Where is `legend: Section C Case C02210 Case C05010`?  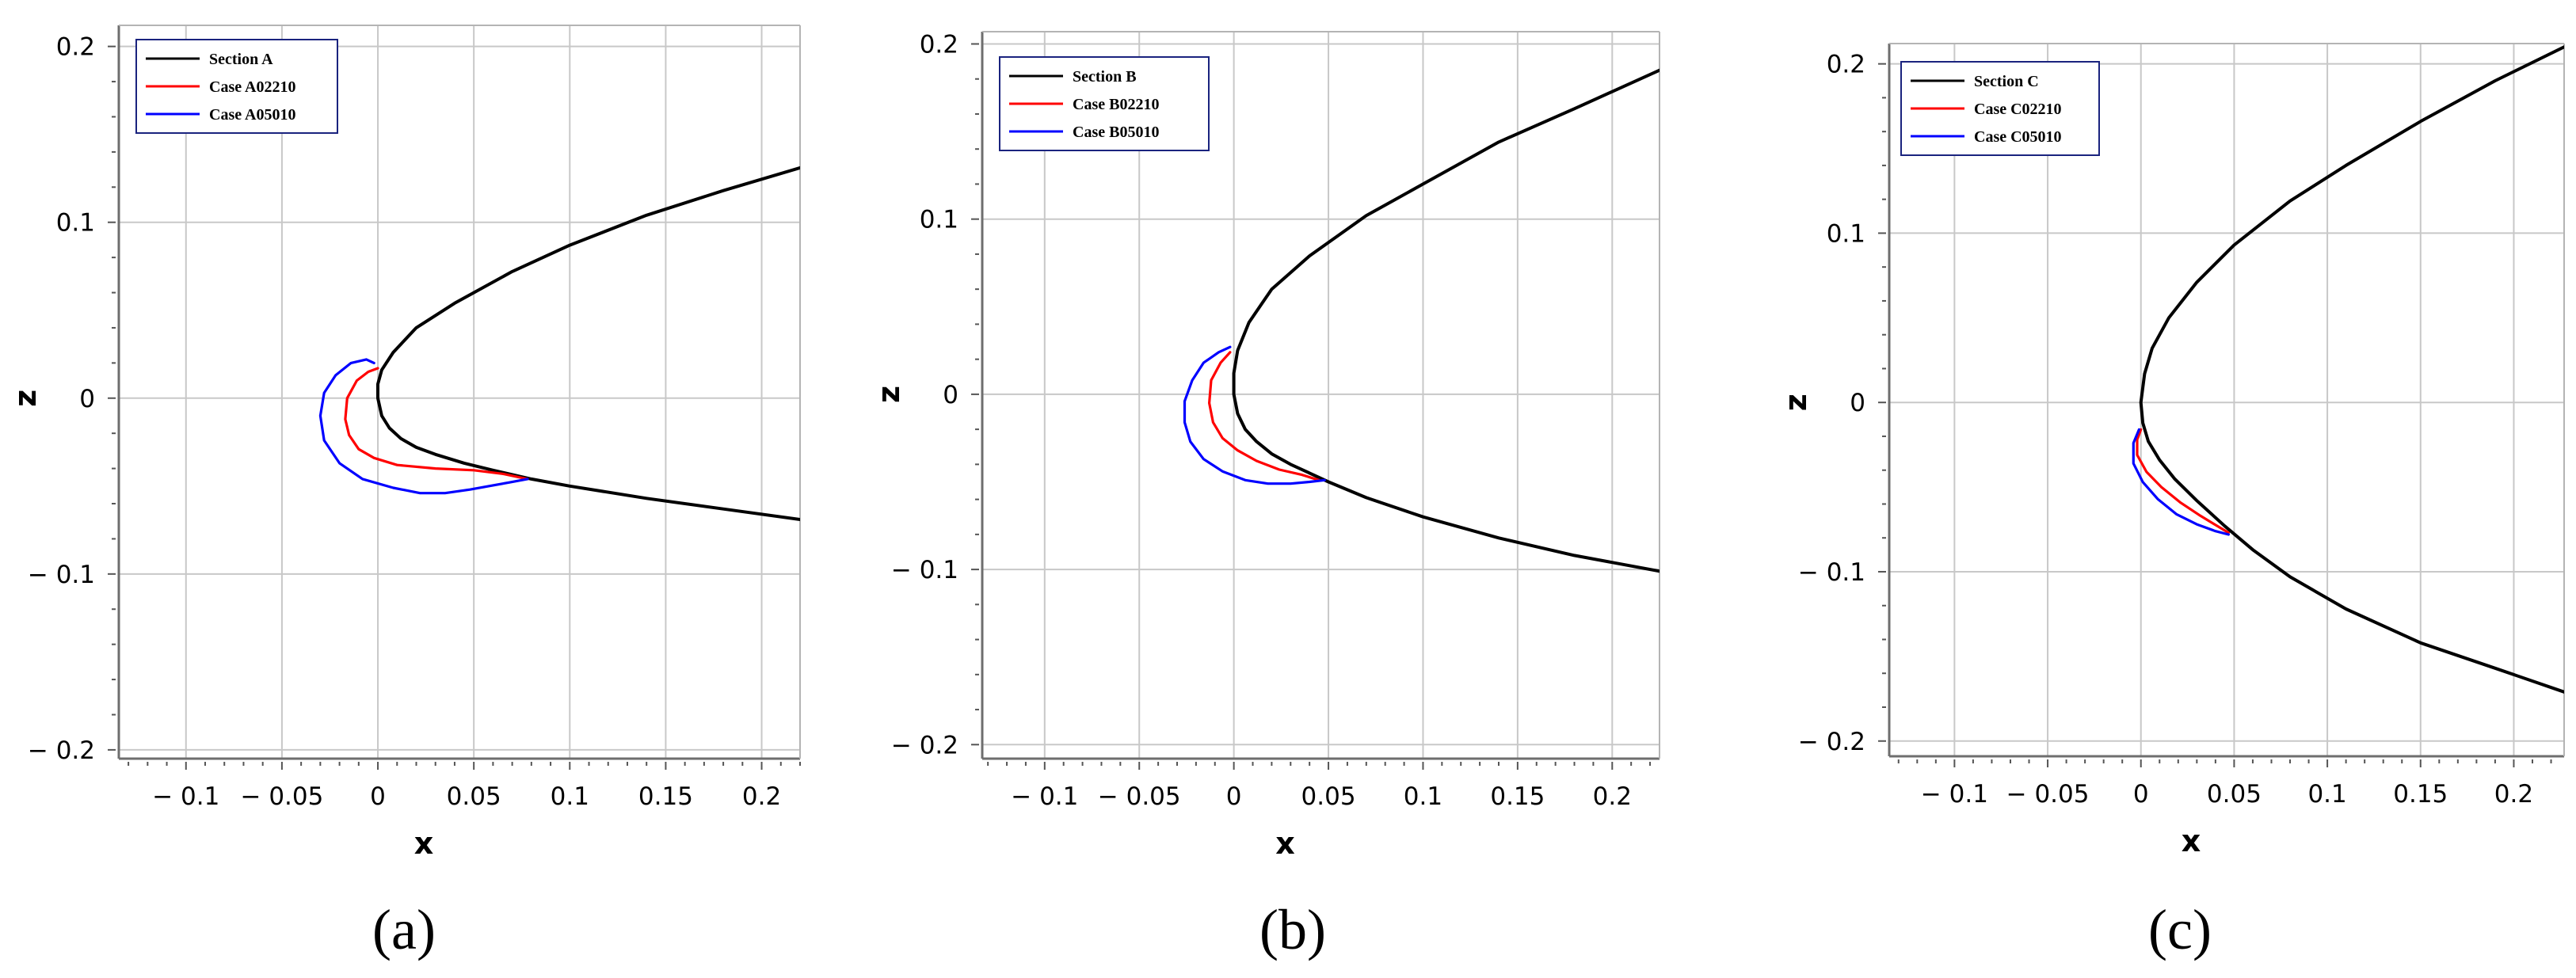 legend: Section C Case C02210 Case C05010 is located at coordinates (2000, 108).